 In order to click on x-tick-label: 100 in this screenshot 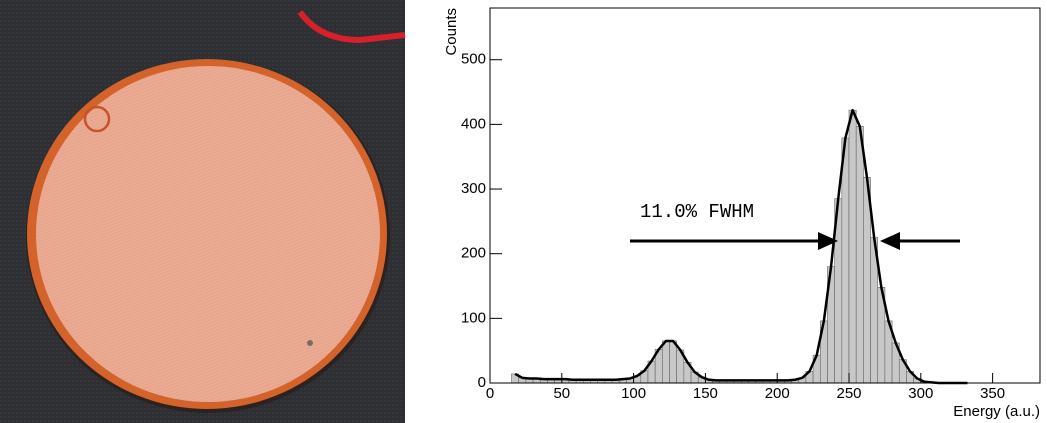, I will do `click(633, 393)`.